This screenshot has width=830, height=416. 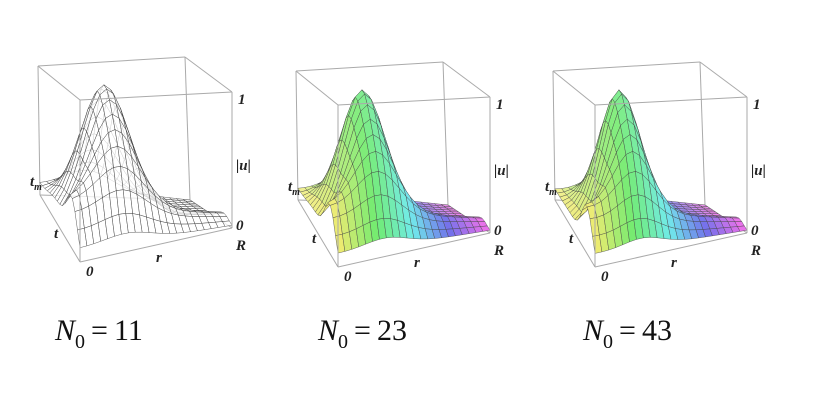 I want to click on caption: N0 = 43, so click(x=627, y=333).